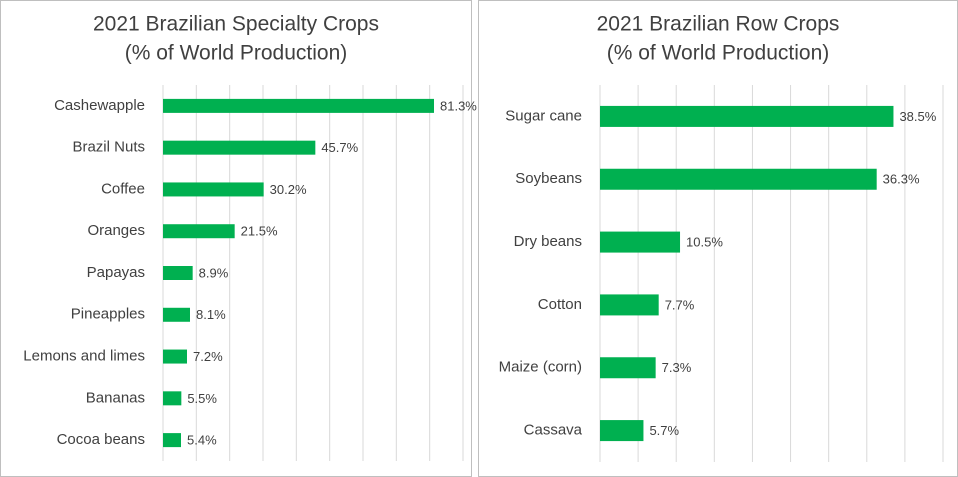  I want to click on category-label: Dry beans, so click(548, 241).